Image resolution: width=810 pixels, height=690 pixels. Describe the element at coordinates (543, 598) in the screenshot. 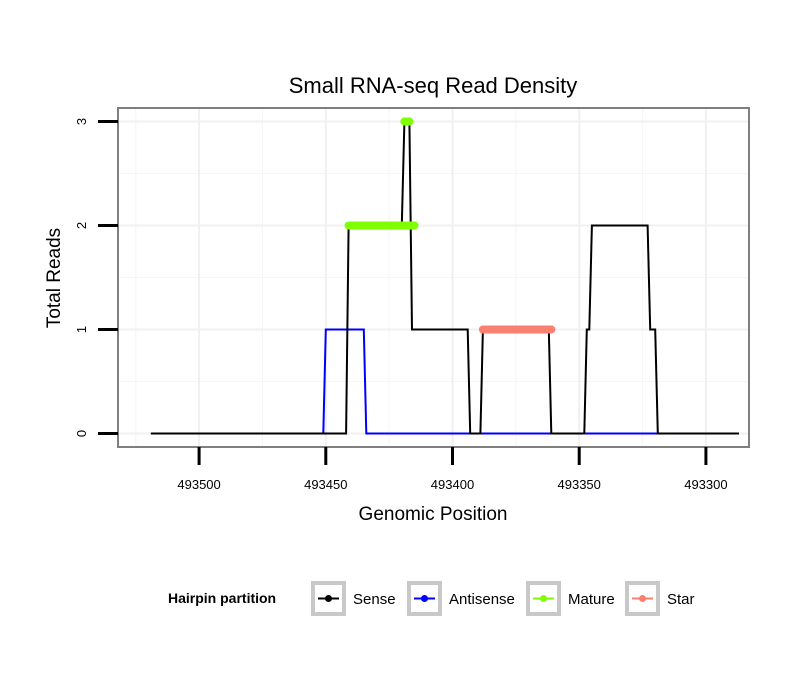

I see `legend-key-dot-mature` at that location.